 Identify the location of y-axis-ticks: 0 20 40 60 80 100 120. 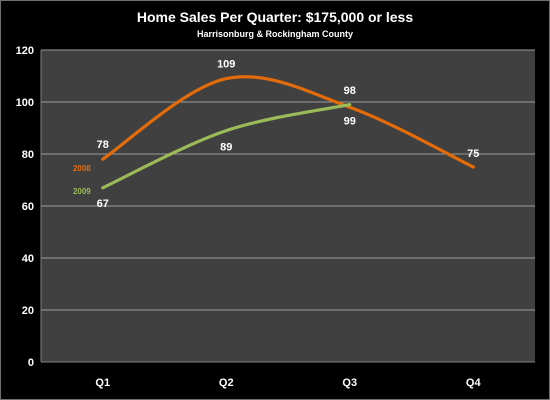
(25, 207).